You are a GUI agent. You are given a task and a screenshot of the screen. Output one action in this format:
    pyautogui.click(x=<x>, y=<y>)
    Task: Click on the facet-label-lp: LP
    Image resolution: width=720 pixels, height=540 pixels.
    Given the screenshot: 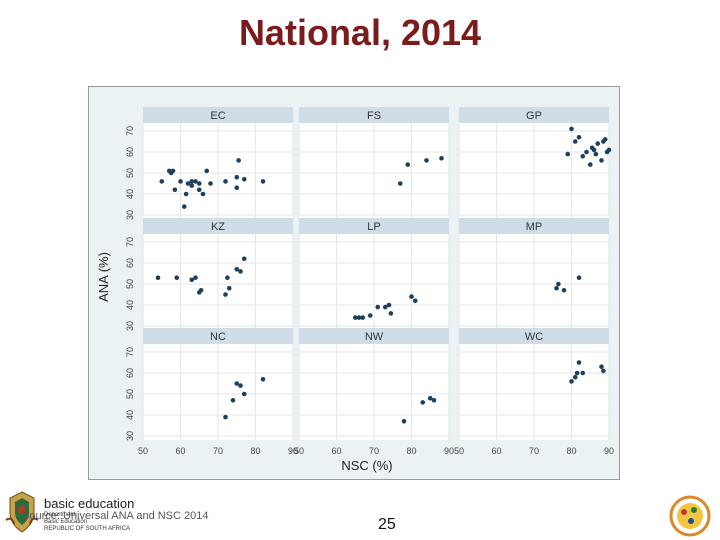 What is the action you would take?
    pyautogui.click(x=373, y=227)
    